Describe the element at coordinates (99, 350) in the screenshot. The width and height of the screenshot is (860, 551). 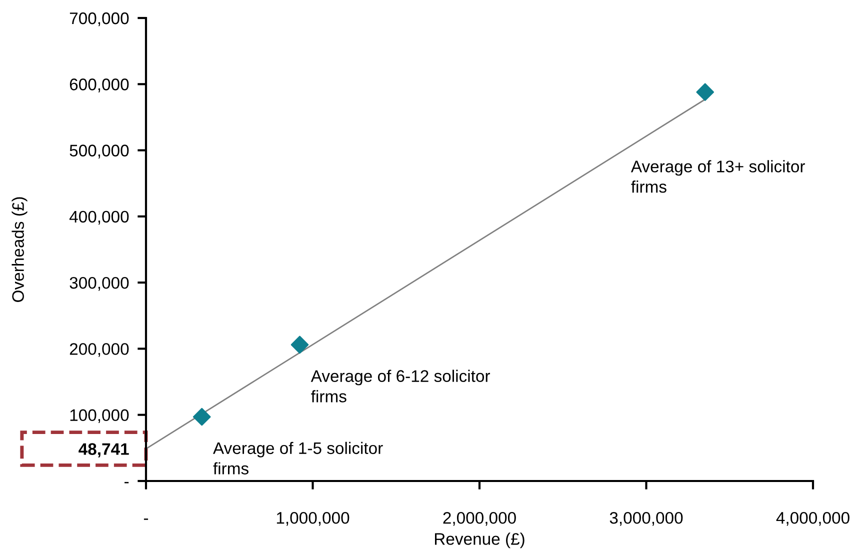
I see `y-tick-label: 200,000` at that location.